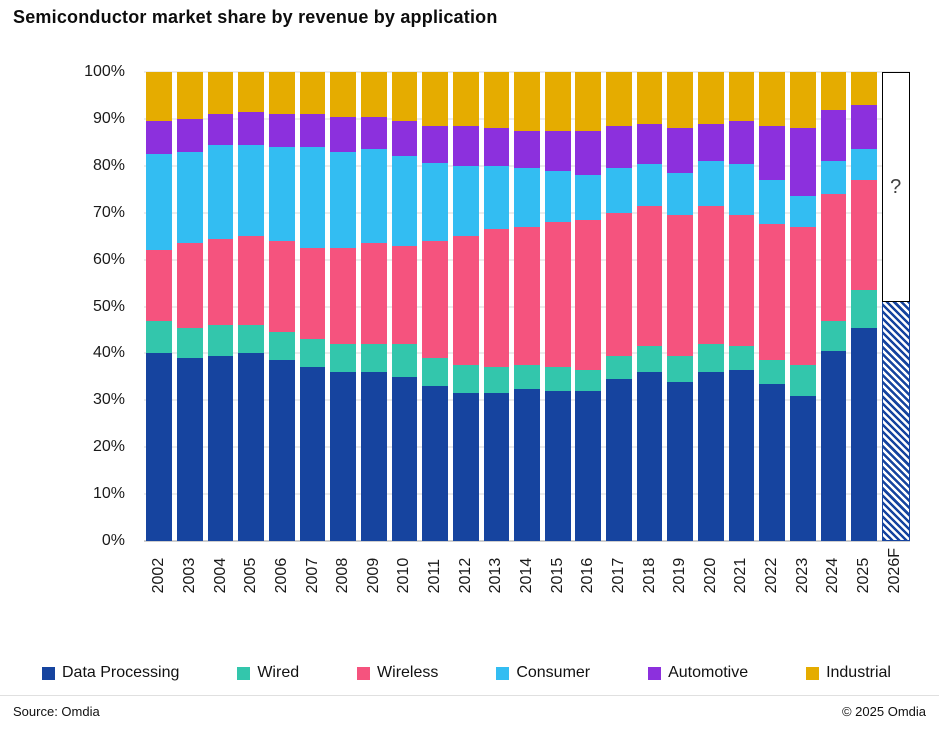 Image resolution: width=939 pixels, height=729 pixels. Describe the element at coordinates (711, 567) in the screenshot. I see `x-tick: 2020` at that location.